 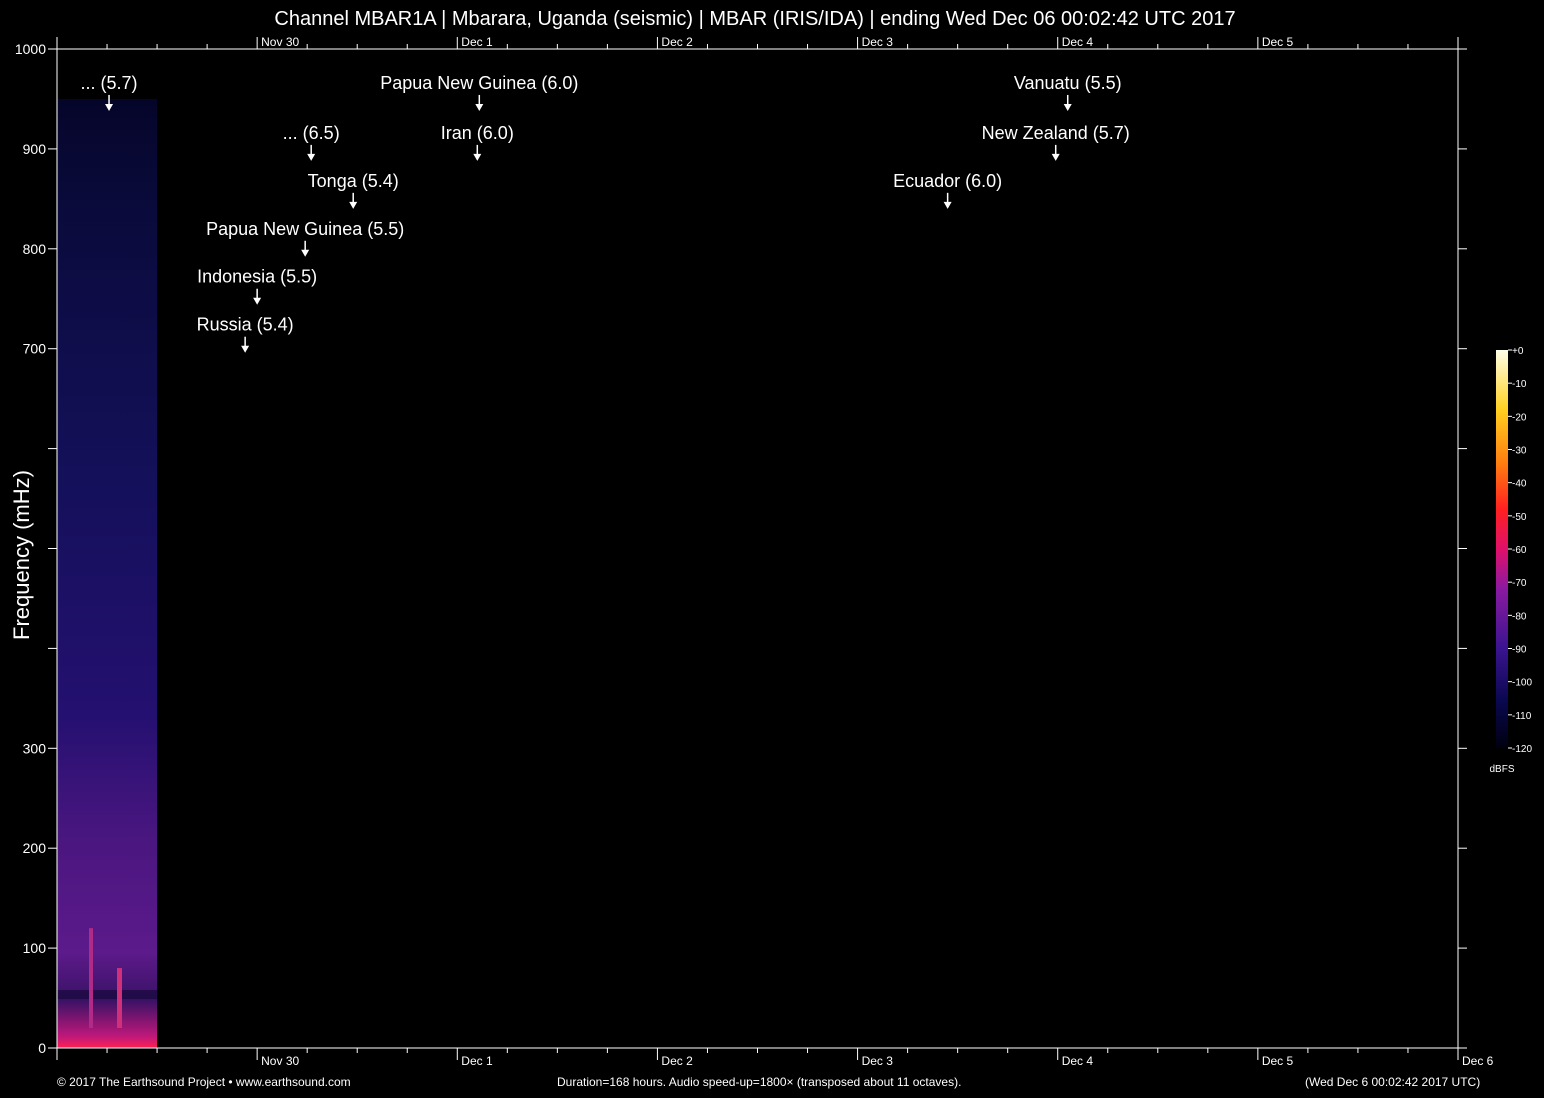 What do you see at coordinates (35, 249) in the screenshot?
I see `y-tick-label: 800` at bounding box center [35, 249].